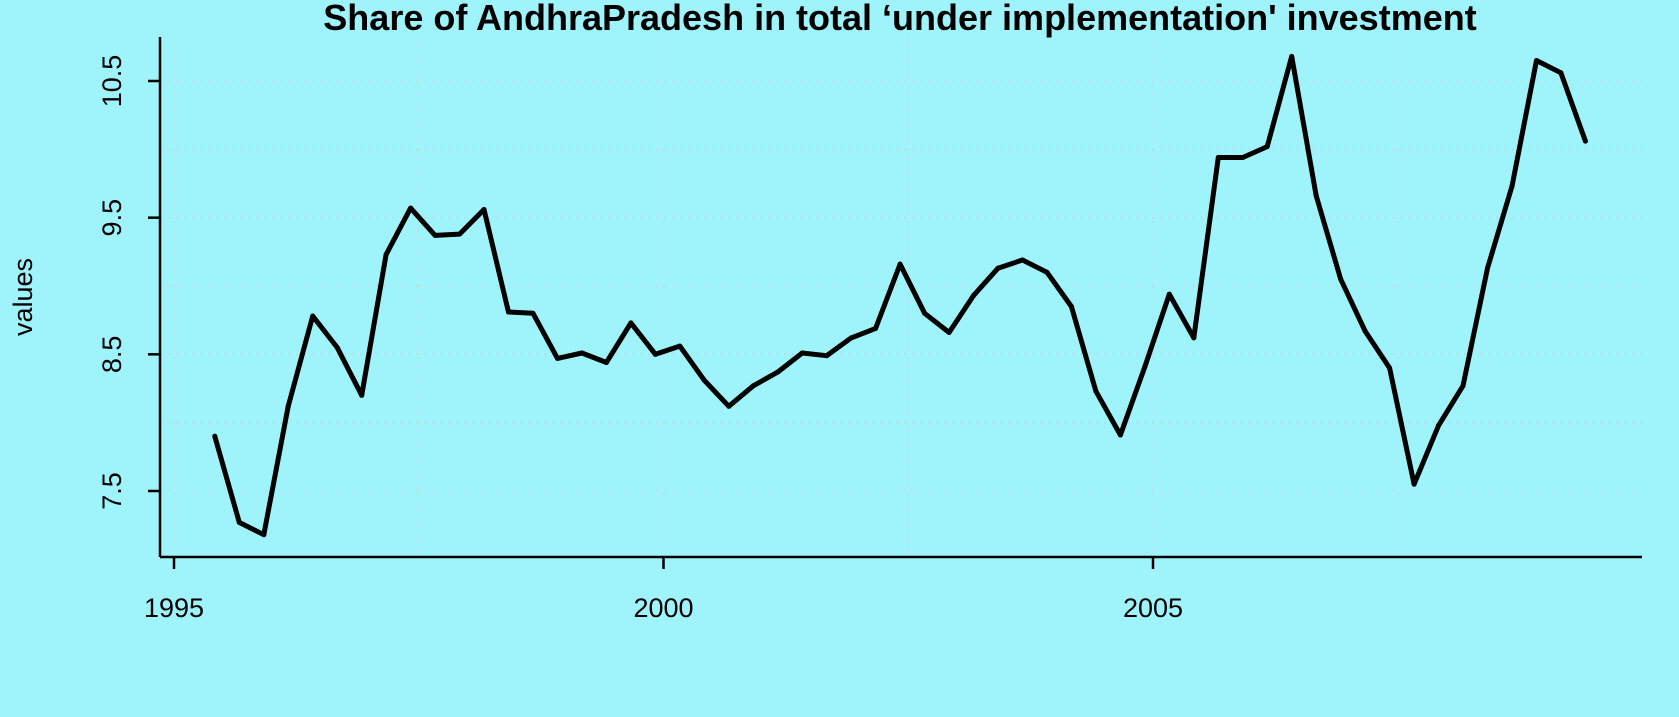  Describe the element at coordinates (174, 608) in the screenshot. I see `x-tick-label: 1995` at that location.